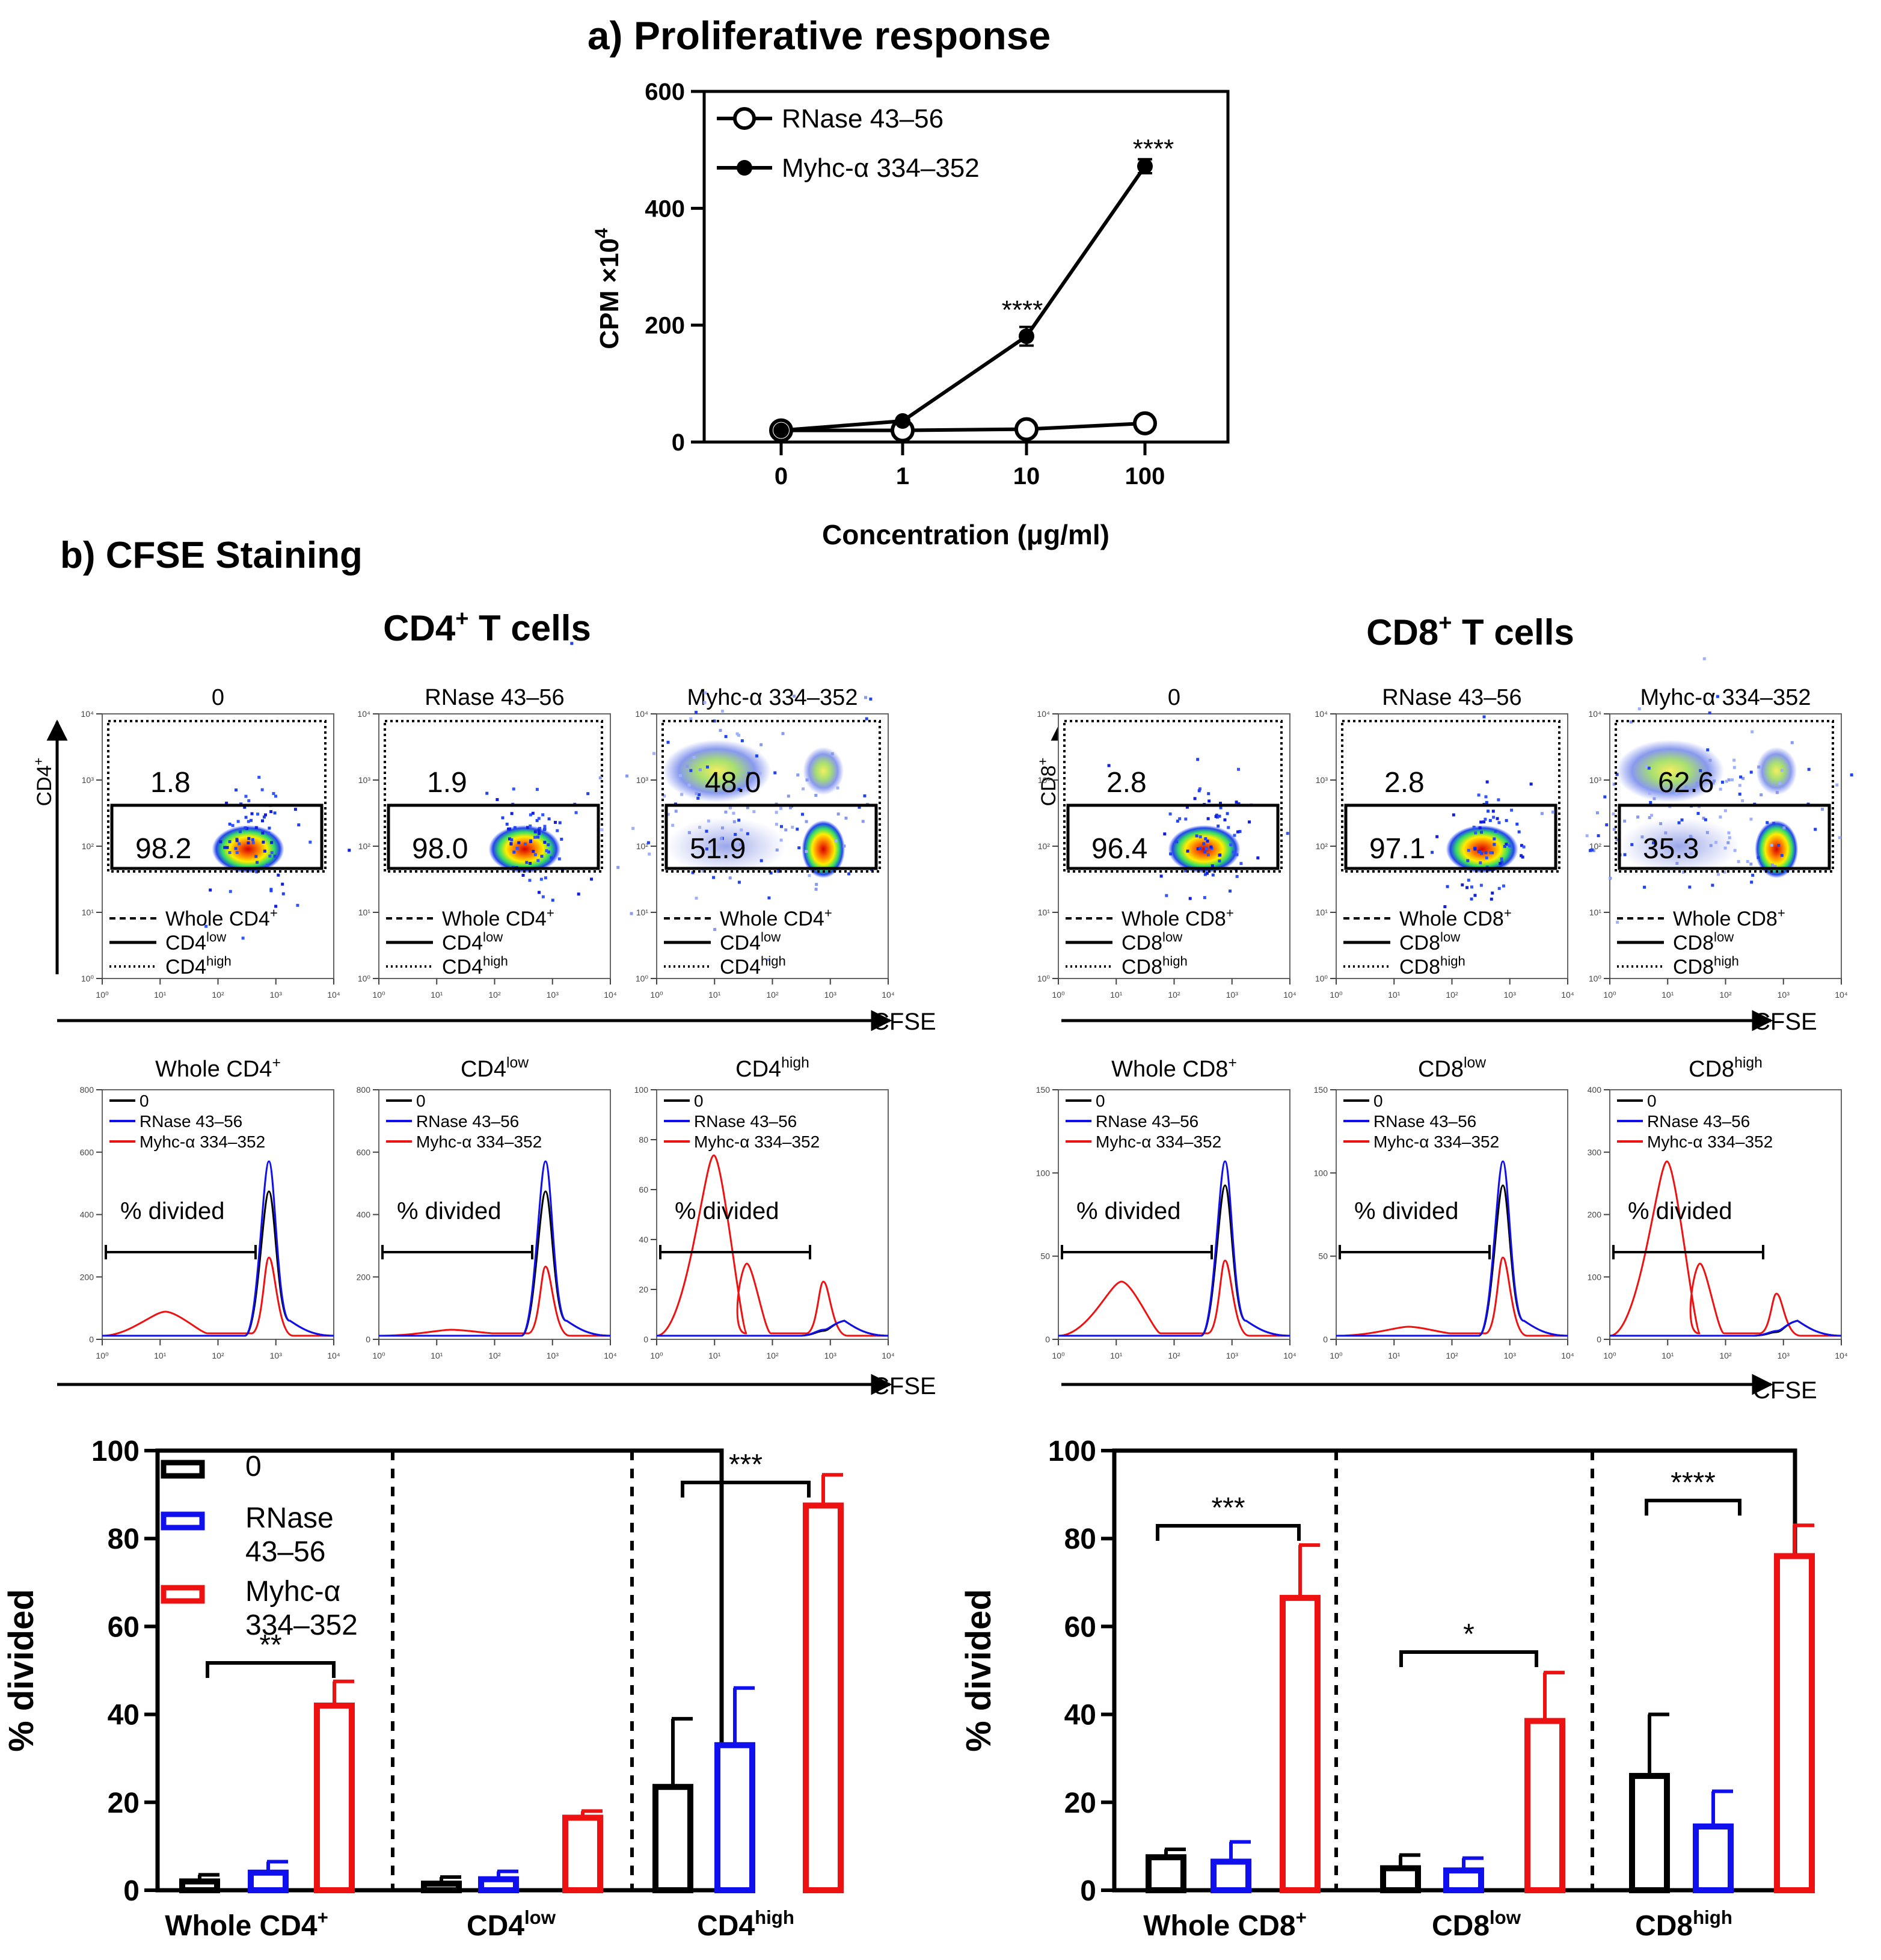 The image size is (1881, 1960). What do you see at coordinates (102, 1355) in the screenshot?
I see `x-tick-label: 10⁰` at bounding box center [102, 1355].